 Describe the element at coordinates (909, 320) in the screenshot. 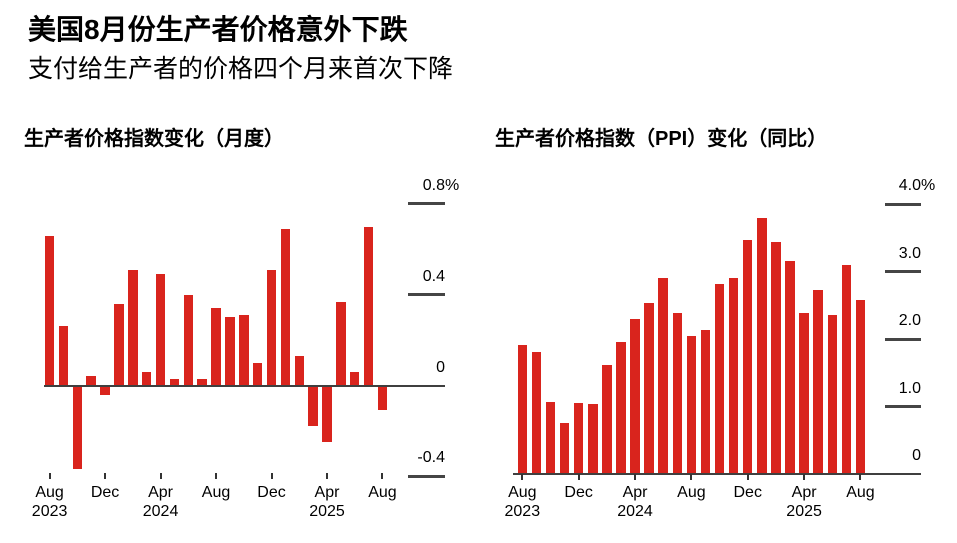

I see `y-axis-label: 2.0` at that location.